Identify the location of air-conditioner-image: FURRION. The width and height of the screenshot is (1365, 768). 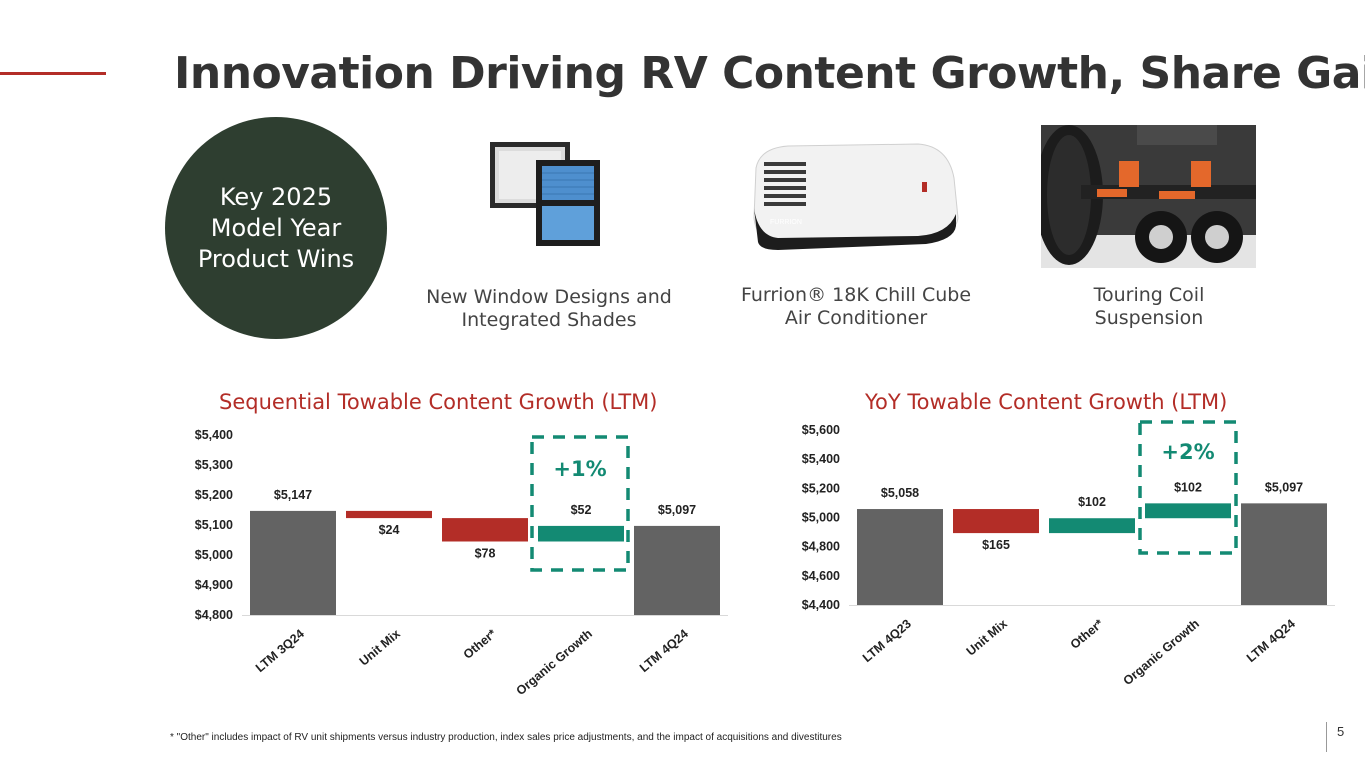
(856, 196).